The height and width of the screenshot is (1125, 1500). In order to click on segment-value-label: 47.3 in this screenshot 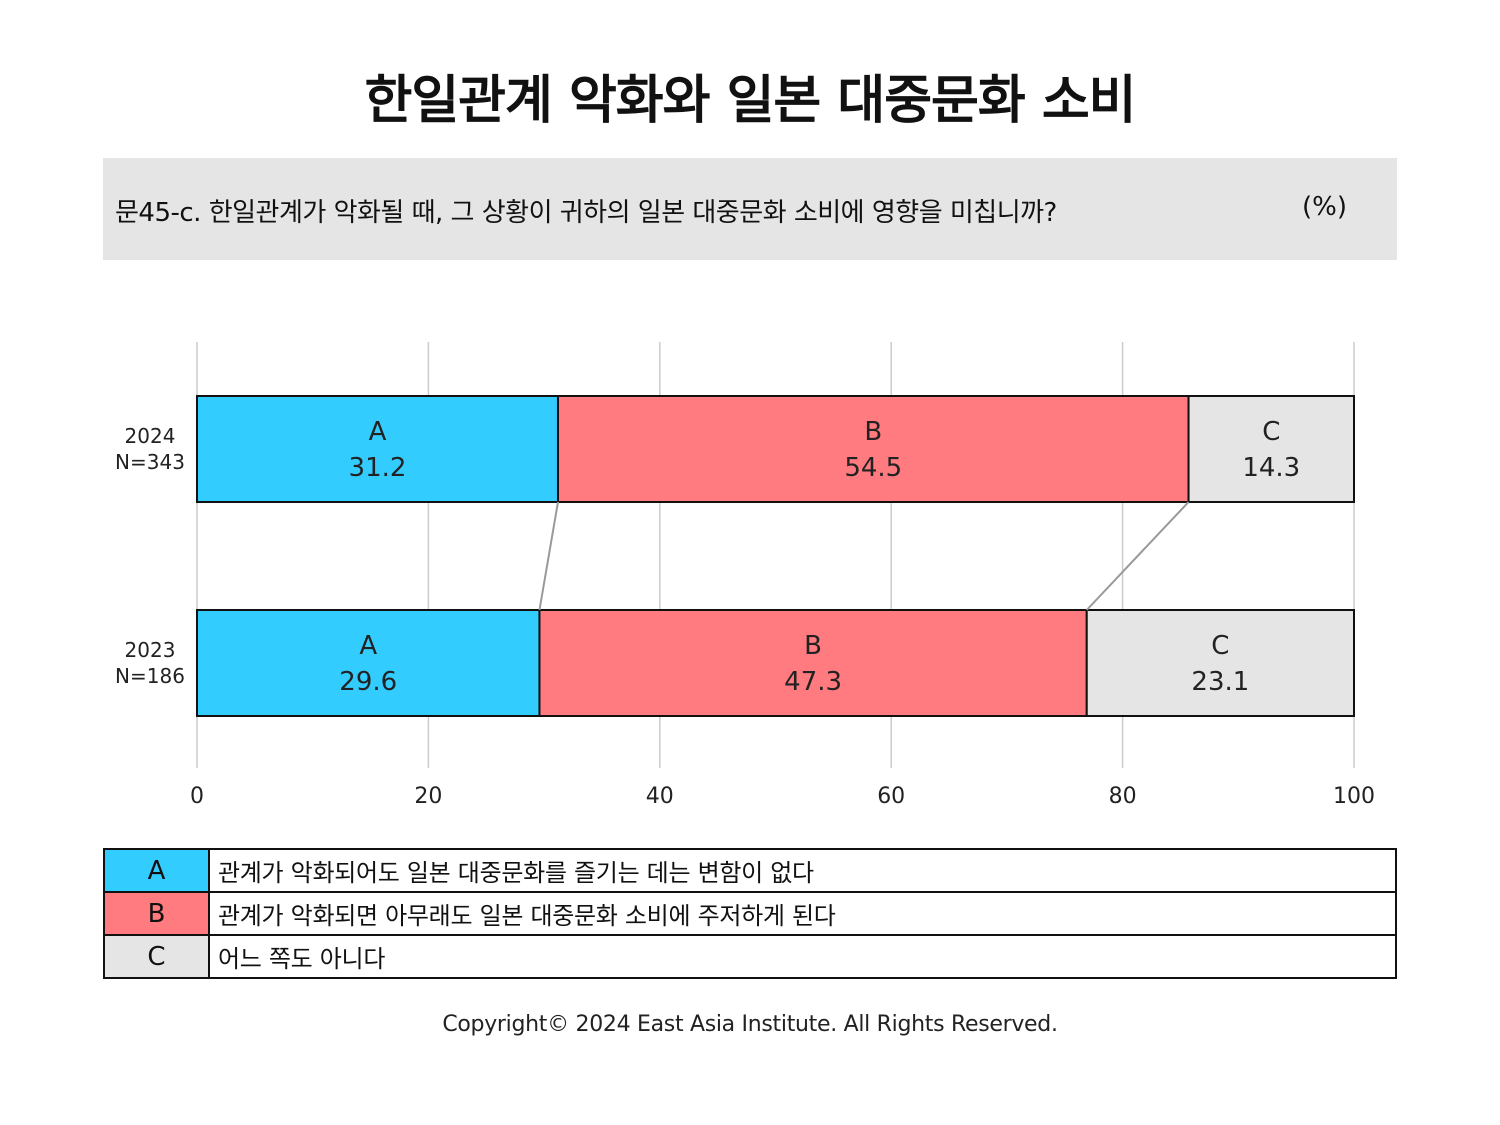, I will do `click(813, 682)`.